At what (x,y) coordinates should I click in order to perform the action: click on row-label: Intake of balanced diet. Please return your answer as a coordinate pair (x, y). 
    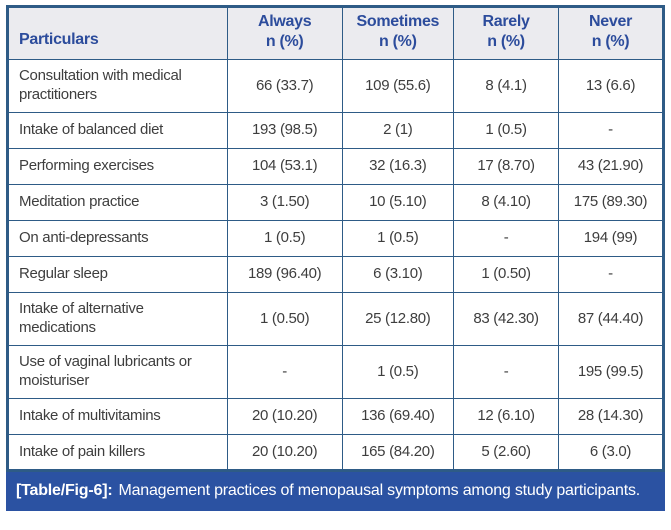
    Looking at the image, I should click on (117, 130).